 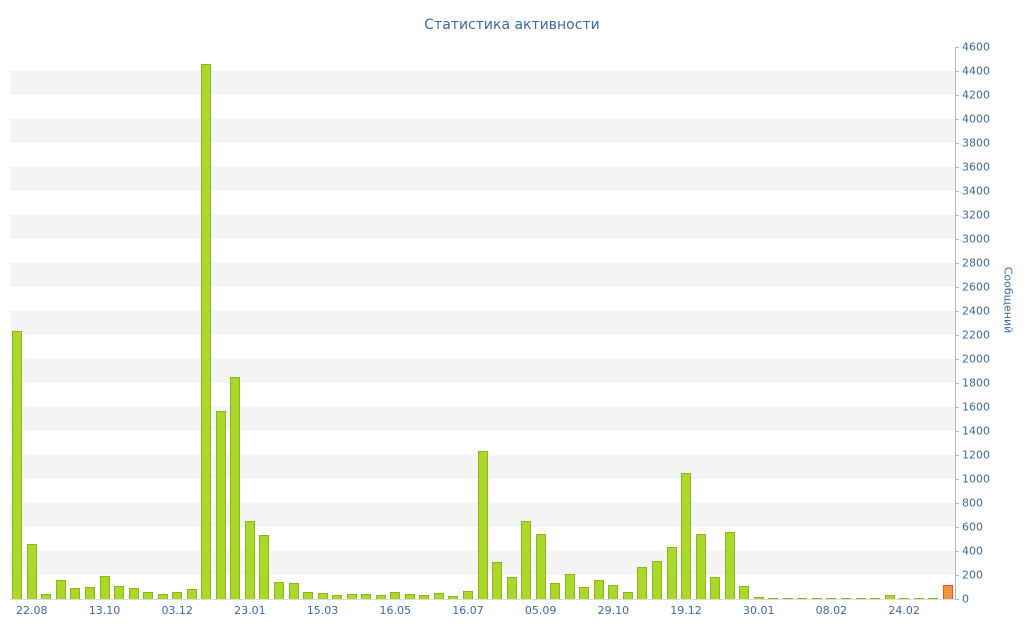 What do you see at coordinates (1008, 300) in the screenshot?
I see `y-axis-title: Сообщений` at bounding box center [1008, 300].